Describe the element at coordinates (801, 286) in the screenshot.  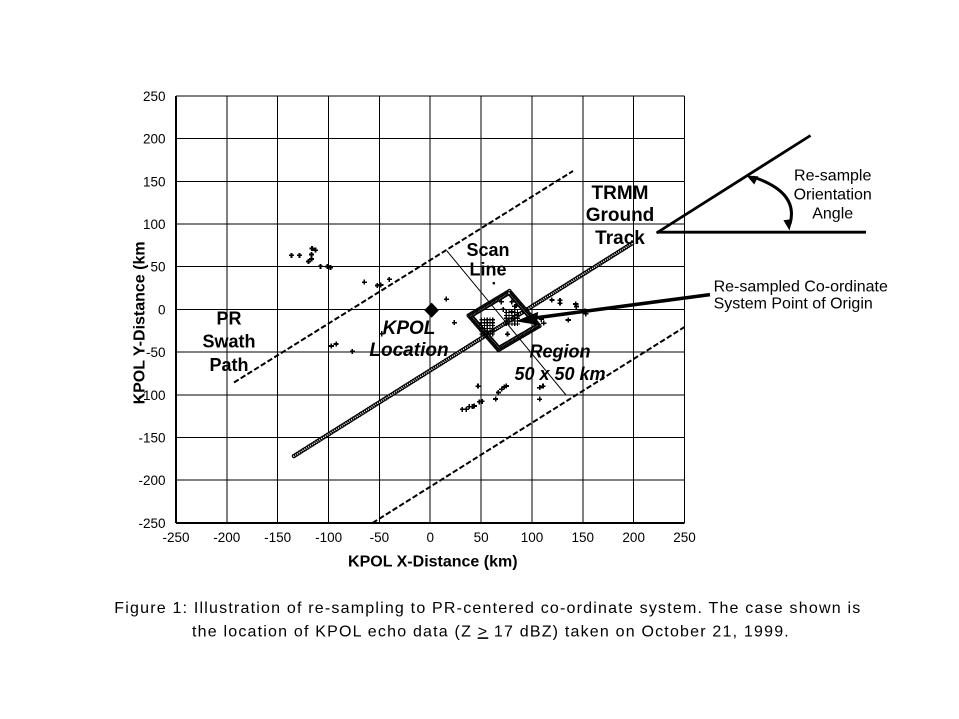
I see `svg-text: Re-sampled Co-ordinate` at that location.